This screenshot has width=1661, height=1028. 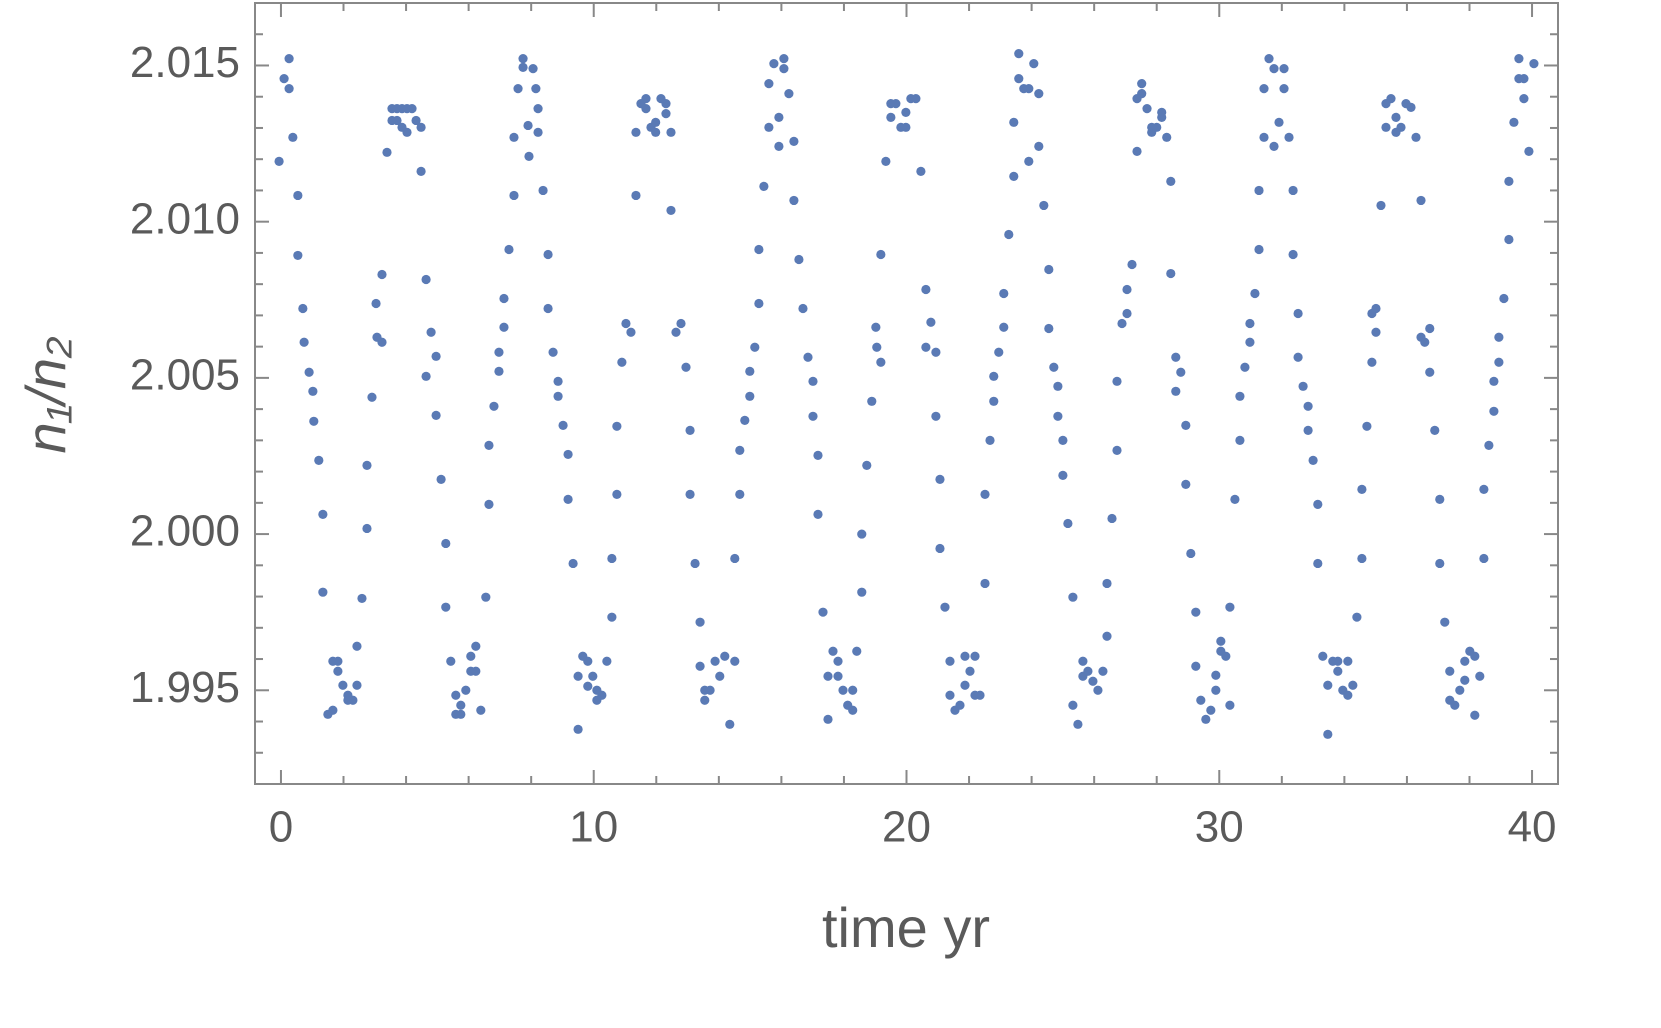 I want to click on x-tick-label: 0, so click(x=281, y=827).